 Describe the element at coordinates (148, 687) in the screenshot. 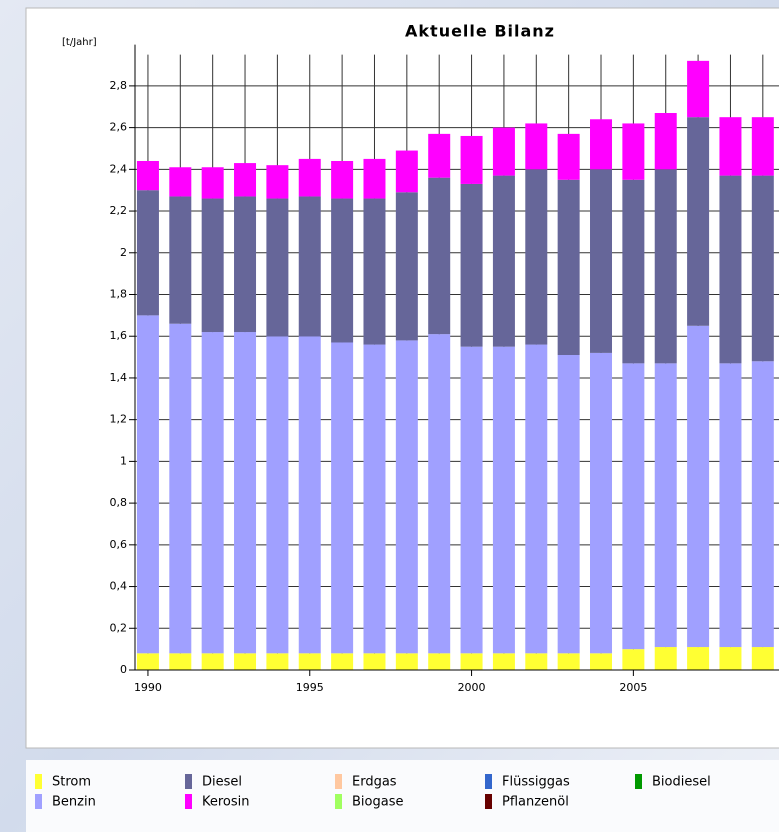

I see `x-tick-label: 1990` at that location.